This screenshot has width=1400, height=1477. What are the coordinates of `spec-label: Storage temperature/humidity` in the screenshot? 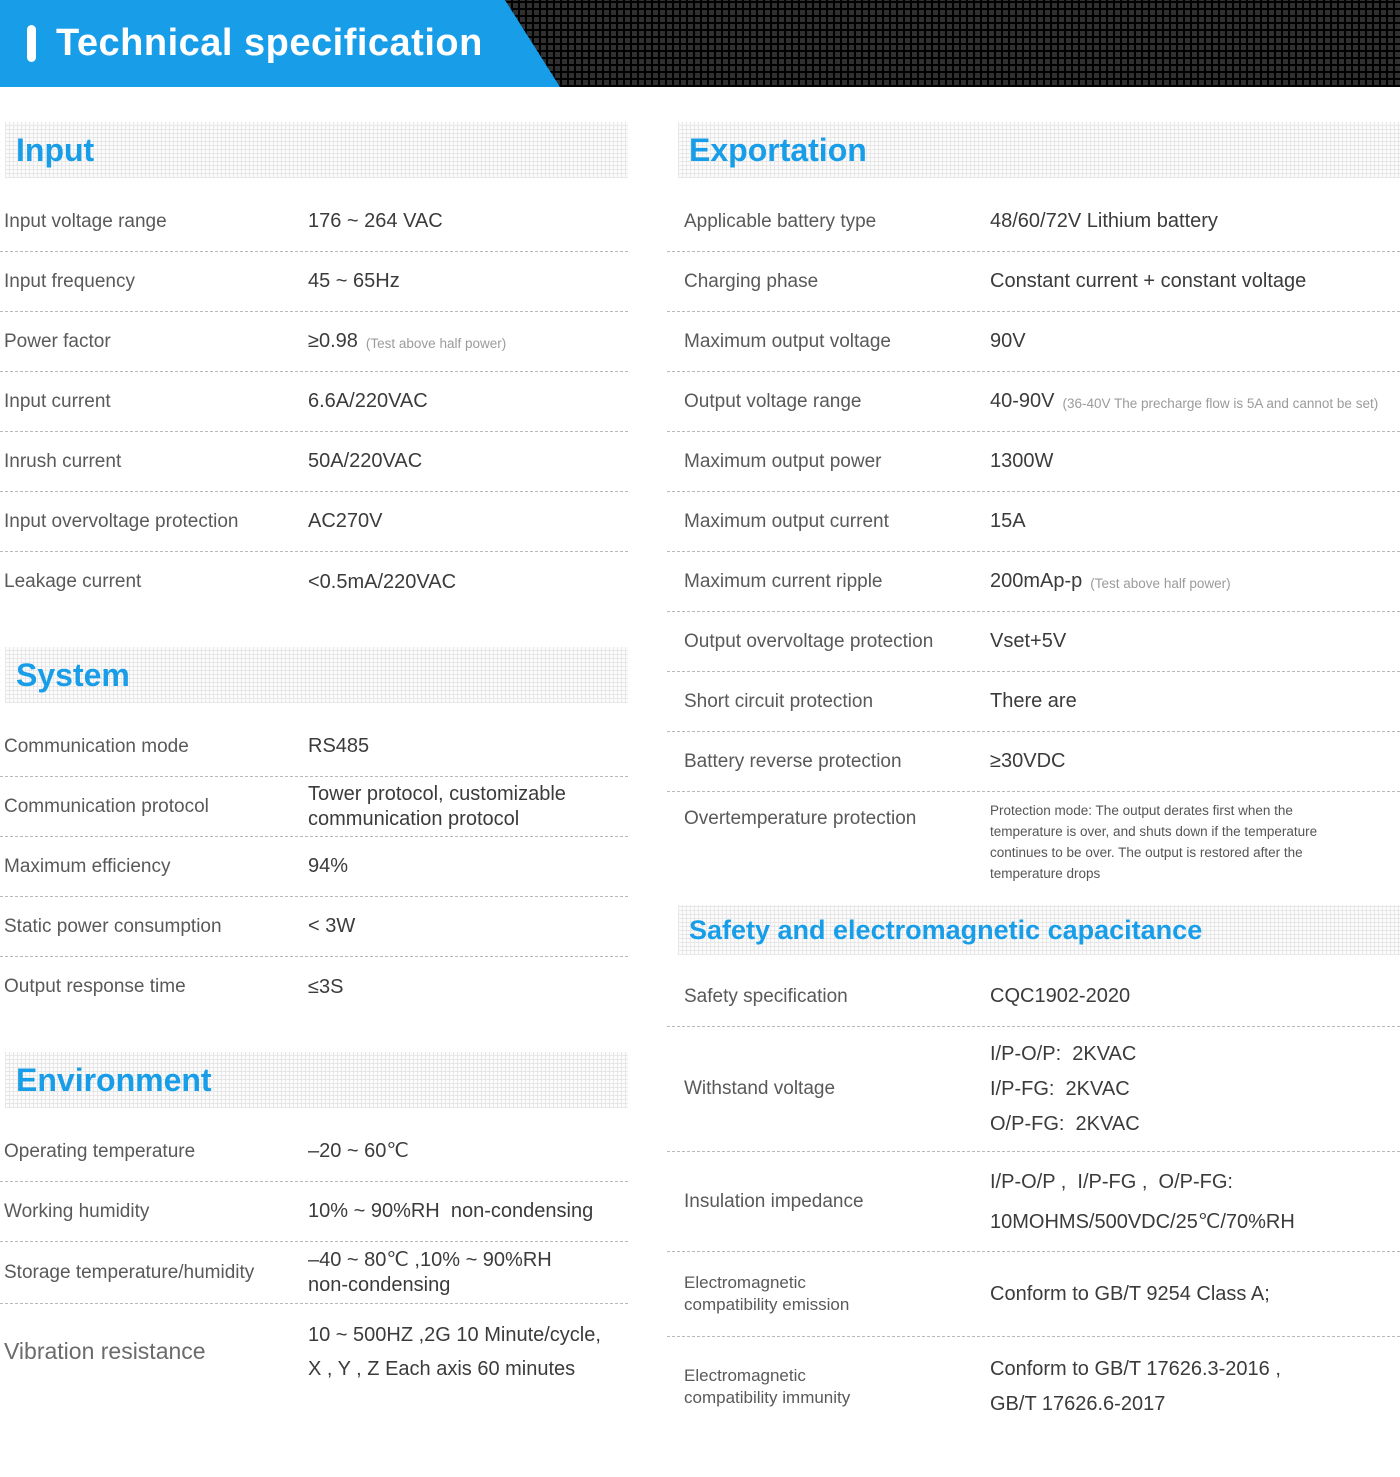 It's located at (129, 1272).